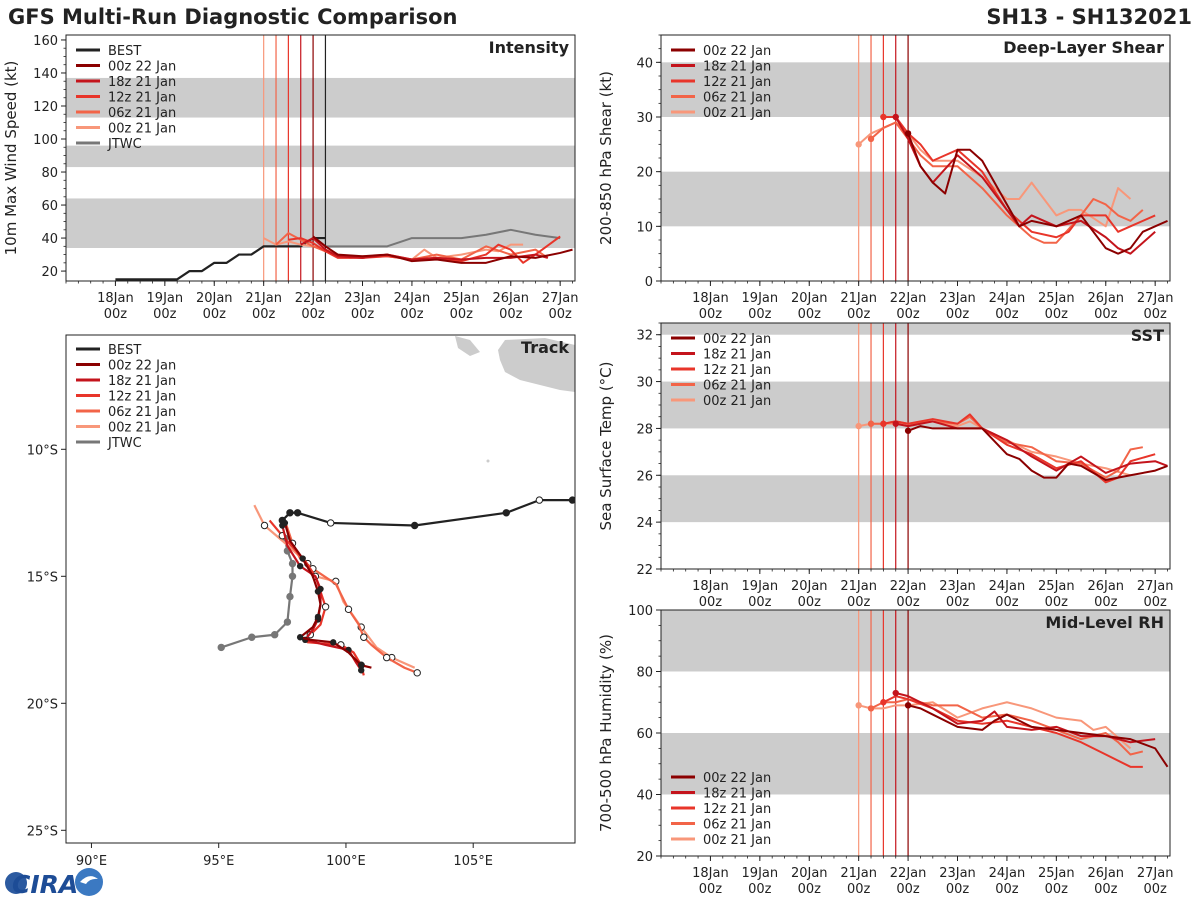 Image resolution: width=1200 pixels, height=900 pixels. Describe the element at coordinates (737, 809) in the screenshot. I see `rh-legend-label: 12z 21 Jan` at that location.